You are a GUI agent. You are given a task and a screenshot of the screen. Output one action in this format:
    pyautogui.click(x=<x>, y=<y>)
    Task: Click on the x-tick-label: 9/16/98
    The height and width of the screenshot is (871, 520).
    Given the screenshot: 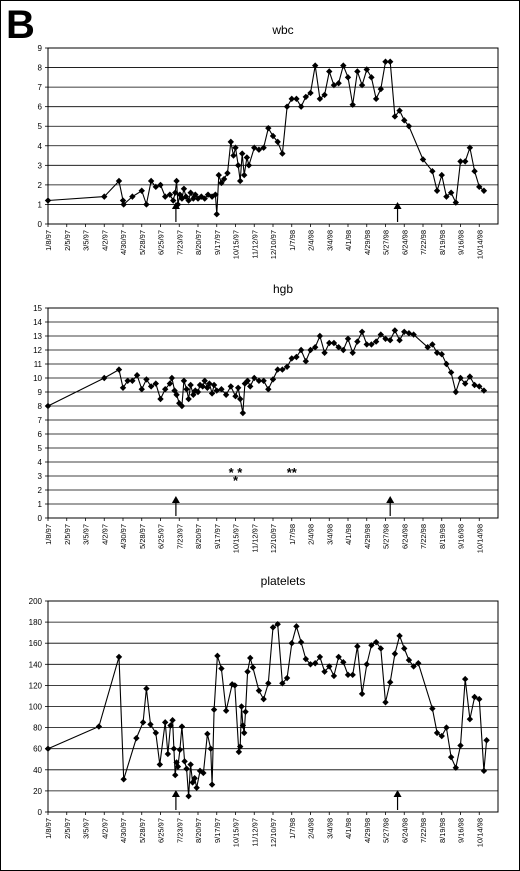 What is the action you would take?
    pyautogui.click(x=461, y=830)
    